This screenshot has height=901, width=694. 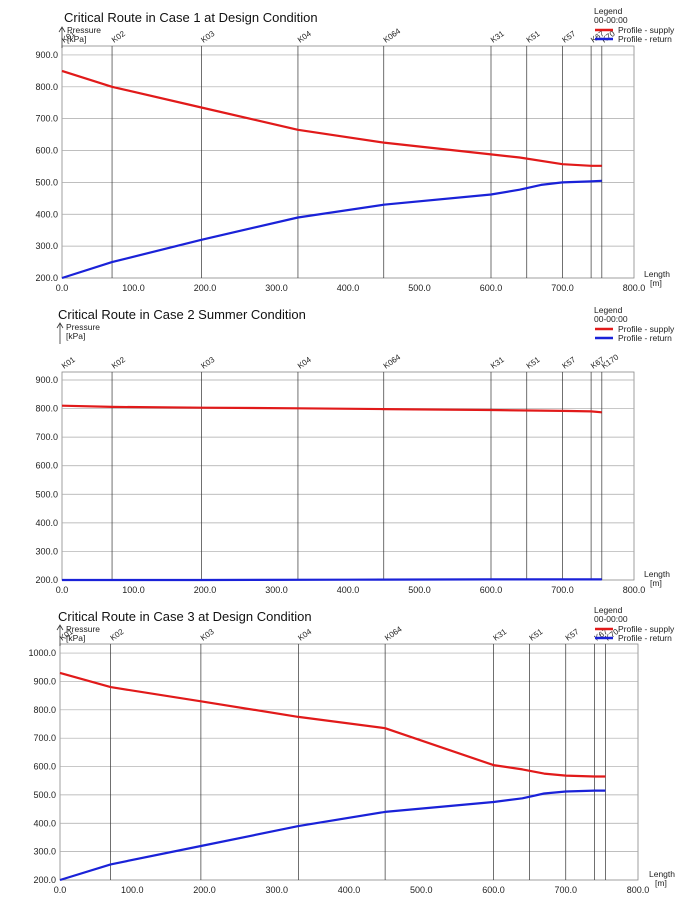 I want to click on y-tick-label: 300.0, so click(x=46, y=551).